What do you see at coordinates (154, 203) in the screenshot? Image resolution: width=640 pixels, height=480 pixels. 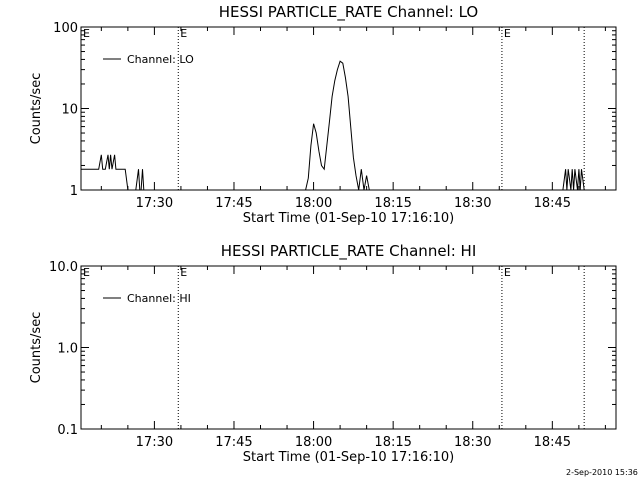 I see `lo-x-tick-label: 17:30` at bounding box center [154, 203].